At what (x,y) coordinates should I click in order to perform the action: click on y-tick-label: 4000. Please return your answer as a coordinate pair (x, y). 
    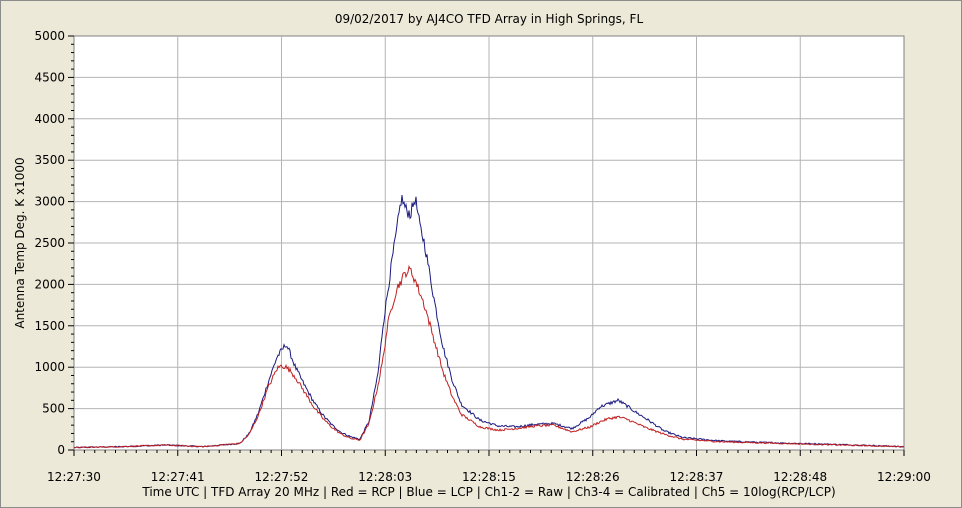
    Looking at the image, I should click on (49, 119).